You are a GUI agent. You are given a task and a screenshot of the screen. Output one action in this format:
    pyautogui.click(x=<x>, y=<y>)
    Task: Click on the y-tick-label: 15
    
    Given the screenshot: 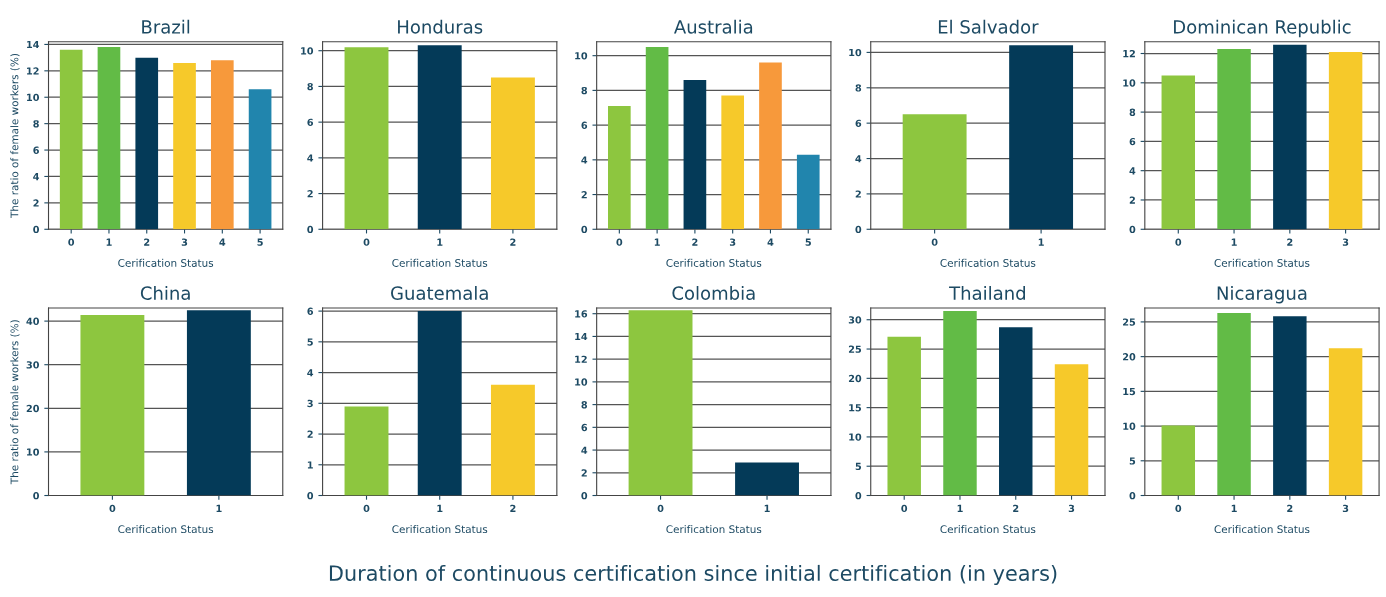 What is the action you would take?
    pyautogui.click(x=855, y=408)
    